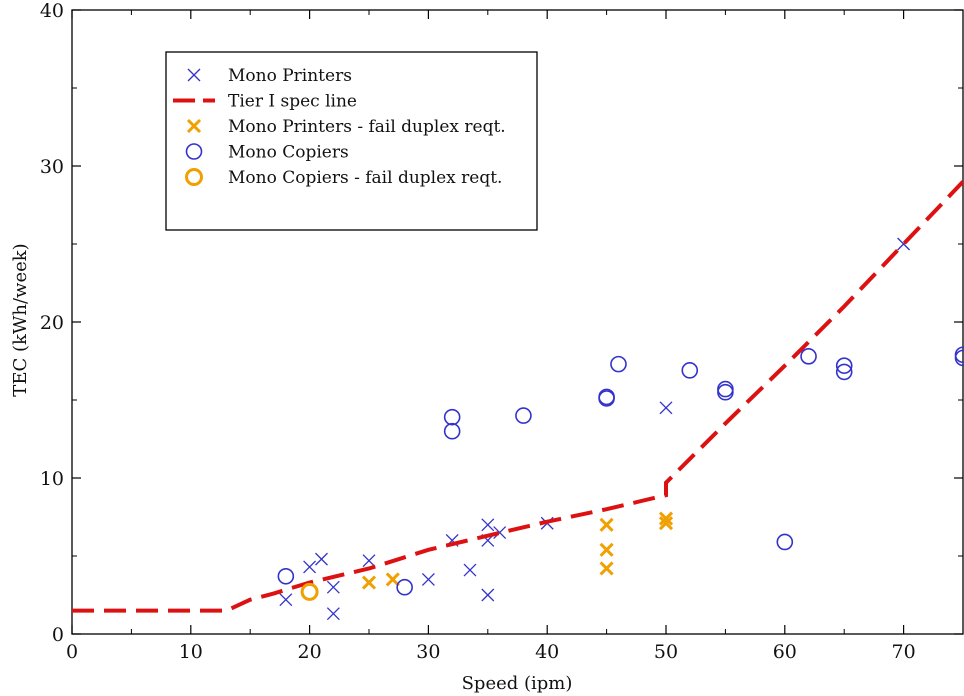 The width and height of the screenshot is (964, 696). I want to click on legend-label: Mono Printers - fail duplex reqt., so click(367, 127).